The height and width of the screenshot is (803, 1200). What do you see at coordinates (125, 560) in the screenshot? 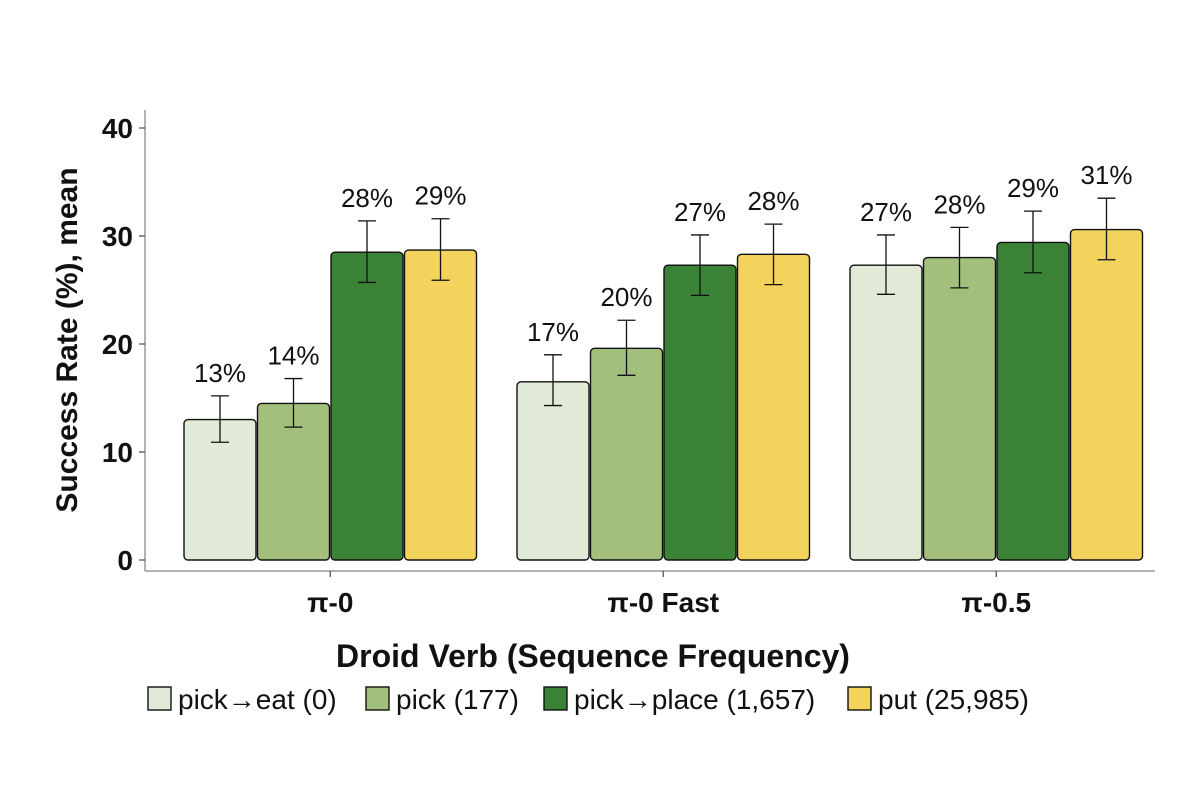
I see `y-tick-label: 0` at bounding box center [125, 560].